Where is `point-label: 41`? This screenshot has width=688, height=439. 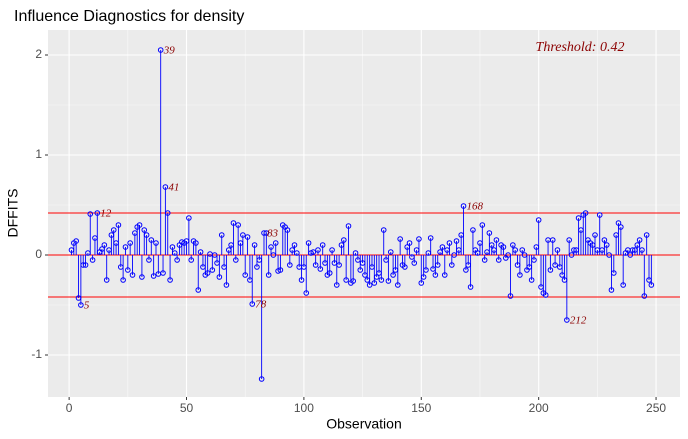
point-label: 41 is located at coordinates (173, 188).